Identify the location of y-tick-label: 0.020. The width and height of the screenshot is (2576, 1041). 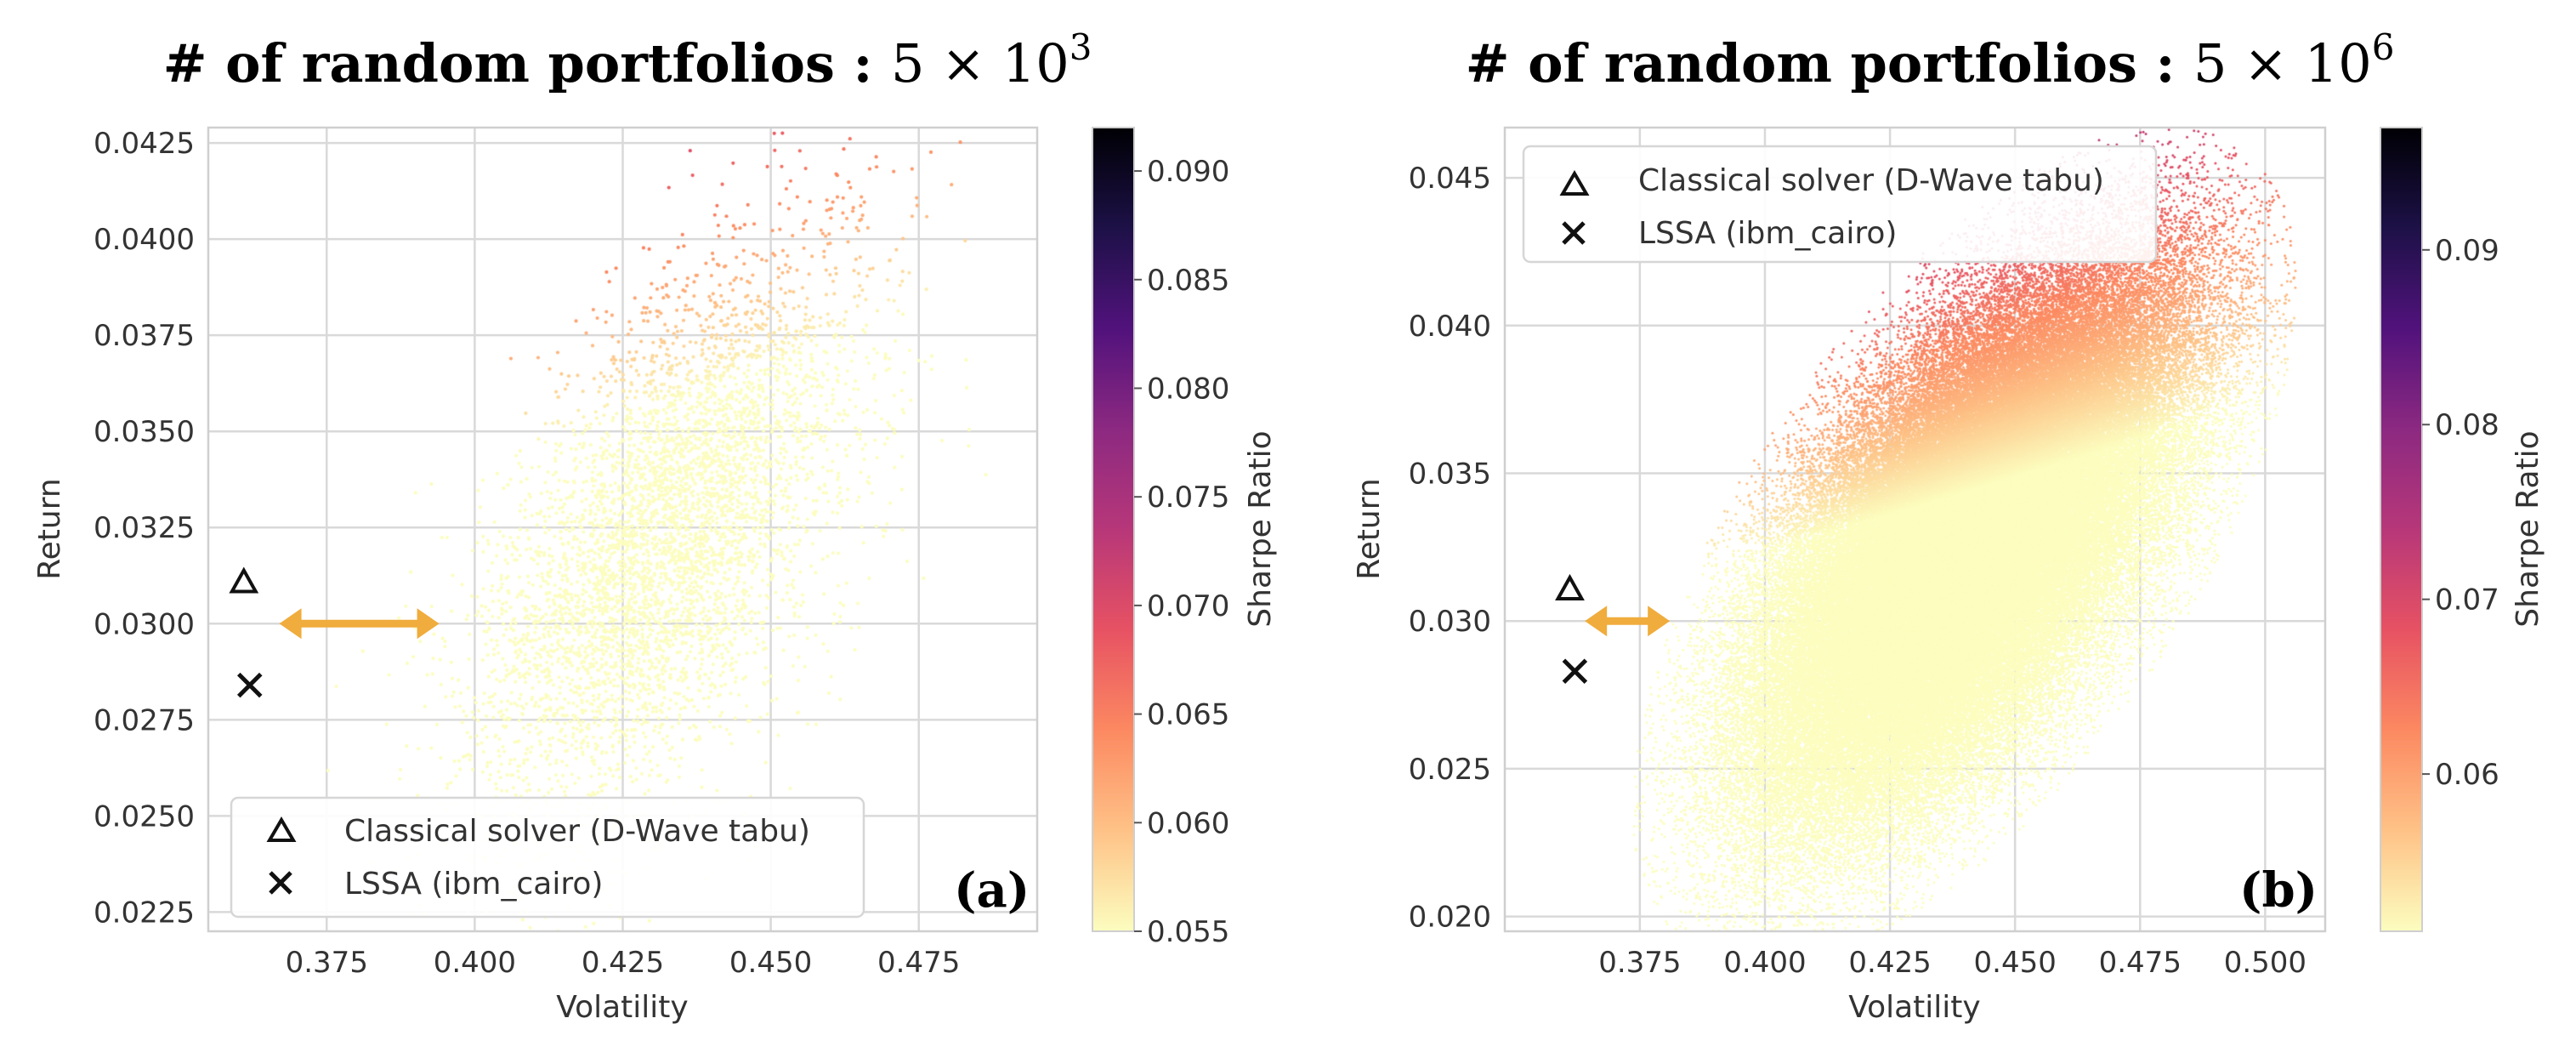
(1450, 918).